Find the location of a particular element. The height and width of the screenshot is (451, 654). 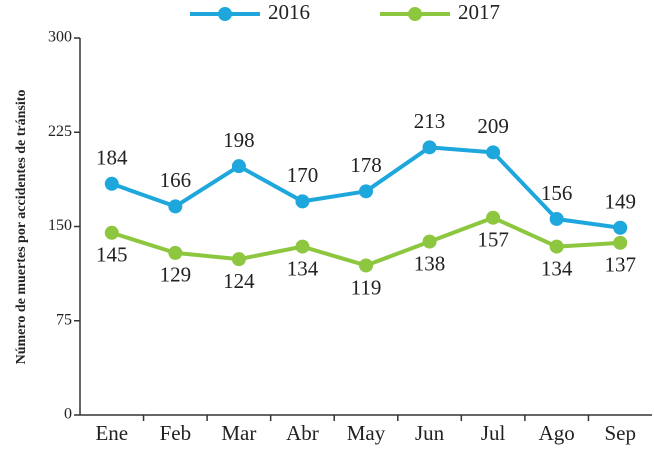

data-label: 157 is located at coordinates (493, 240).